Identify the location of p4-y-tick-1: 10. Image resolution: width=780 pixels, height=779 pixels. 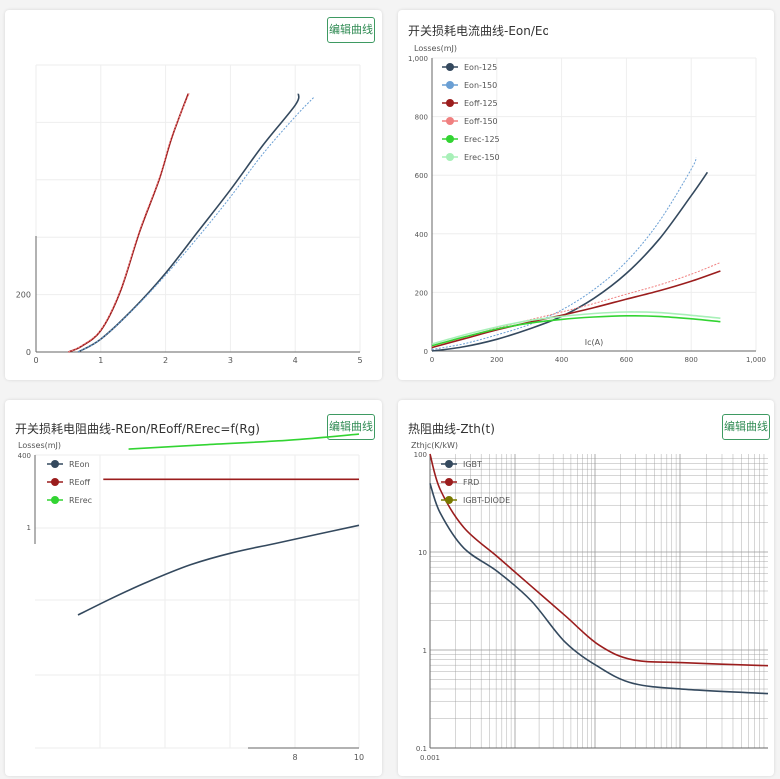
(422, 553).